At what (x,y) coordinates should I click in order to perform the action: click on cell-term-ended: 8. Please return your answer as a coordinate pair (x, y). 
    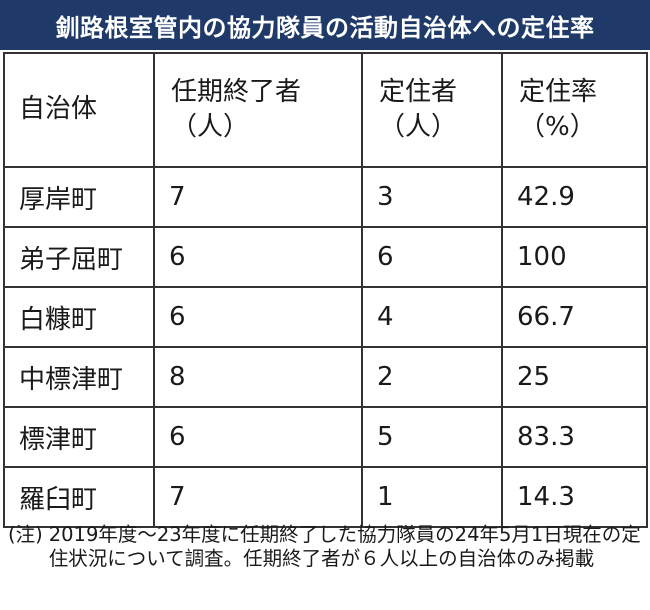
    Looking at the image, I should click on (258, 377).